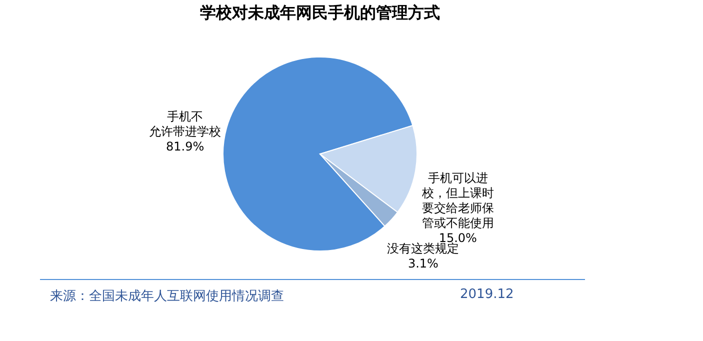  I want to click on data-label: 81.9%, so click(185, 147).